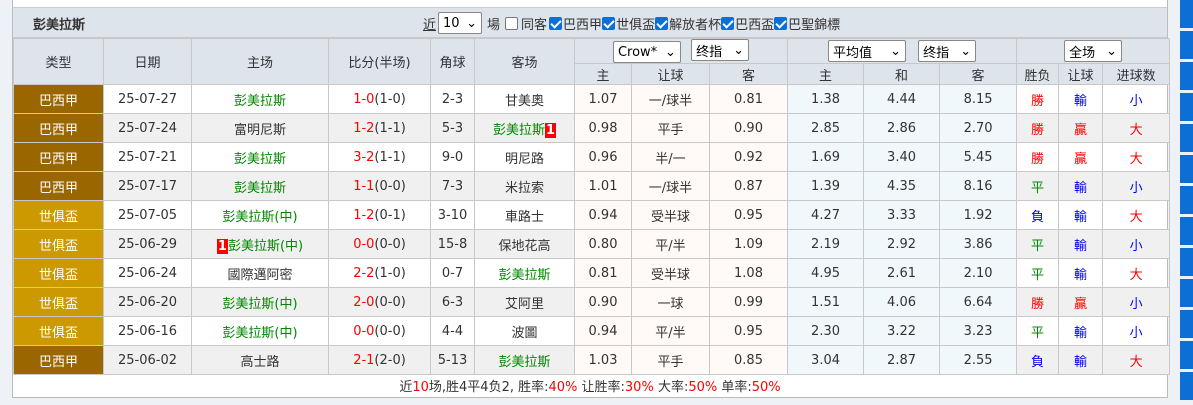  What do you see at coordinates (379, 99) in the screenshot?
I see `score-cell: 1-0(1-0)` at bounding box center [379, 99].